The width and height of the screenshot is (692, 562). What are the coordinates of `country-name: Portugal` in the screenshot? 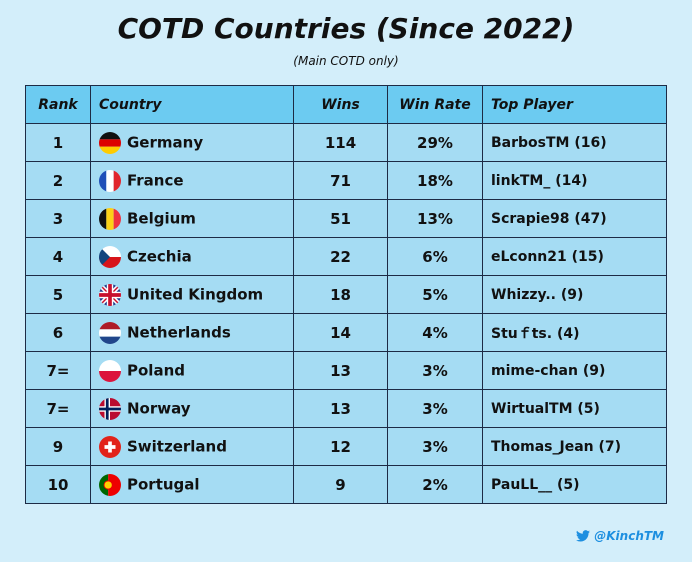 It's located at (163, 484).